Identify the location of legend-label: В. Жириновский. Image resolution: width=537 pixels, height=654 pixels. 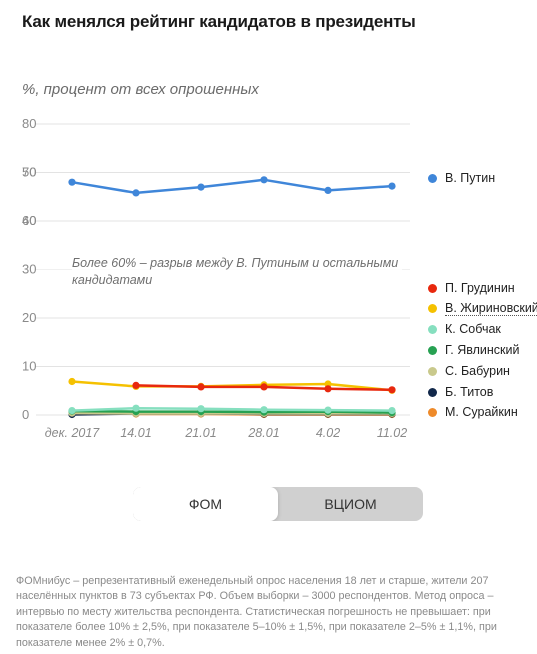
(491, 308).